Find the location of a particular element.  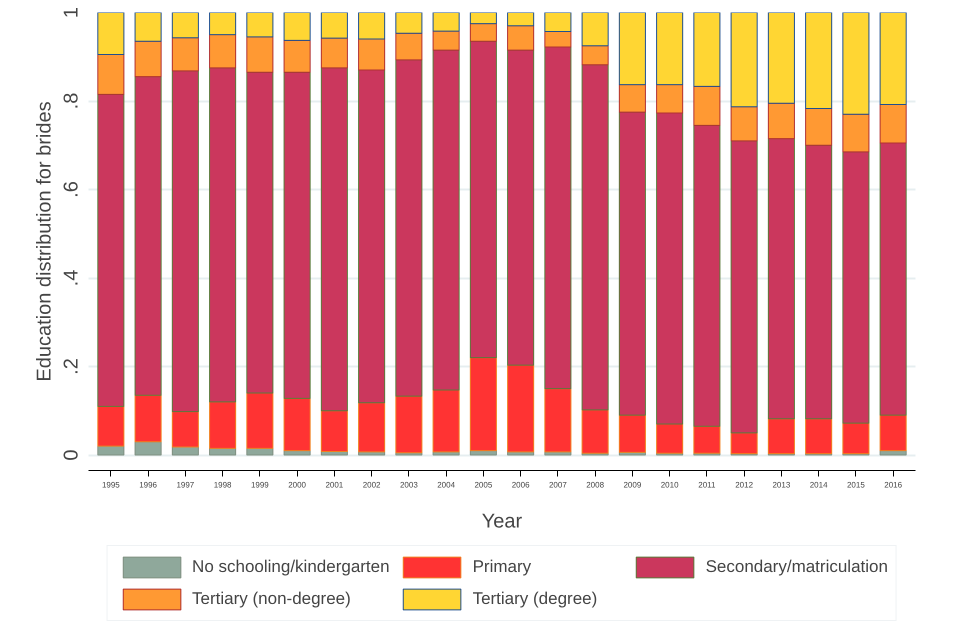

x-tick-label: 2002 is located at coordinates (372, 485).